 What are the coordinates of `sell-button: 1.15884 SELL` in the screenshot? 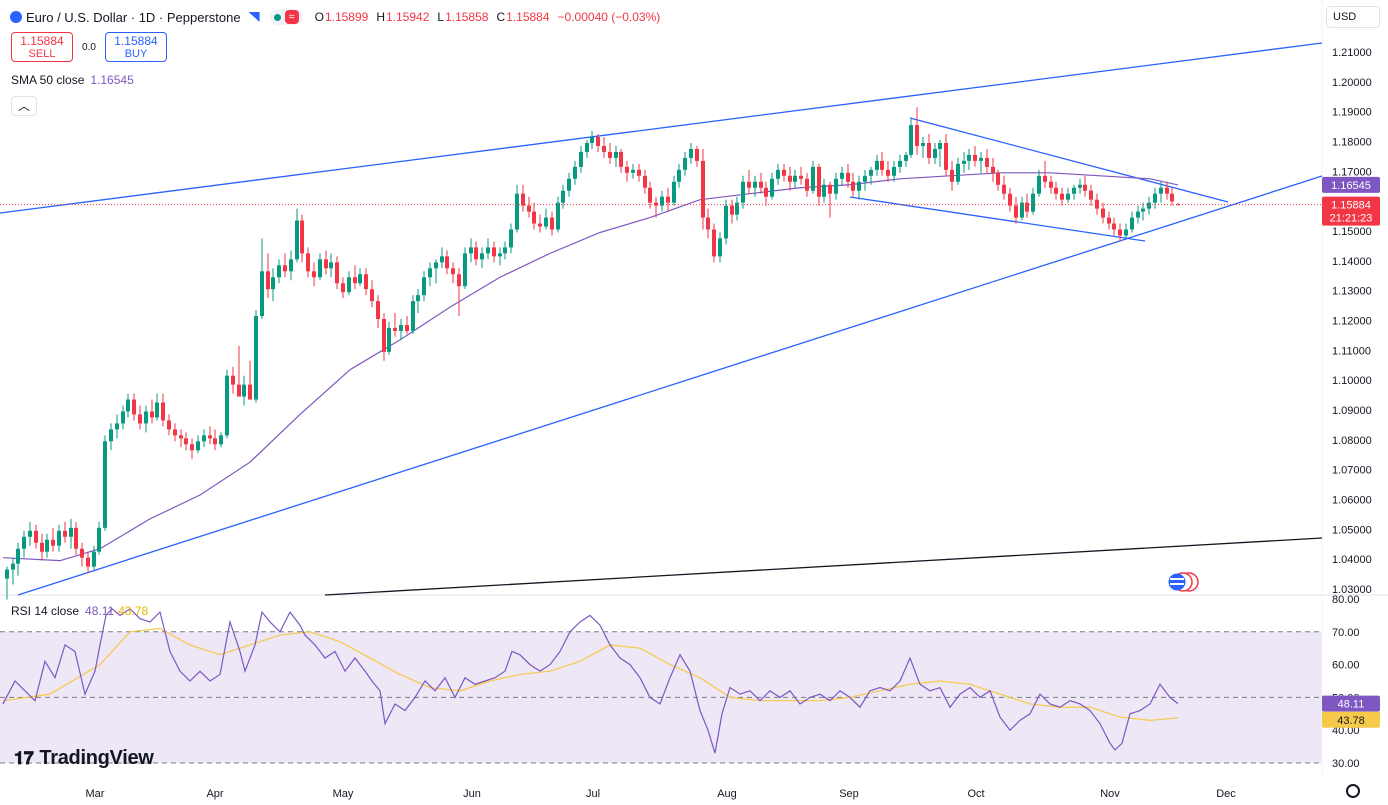 It's located at (42, 47).